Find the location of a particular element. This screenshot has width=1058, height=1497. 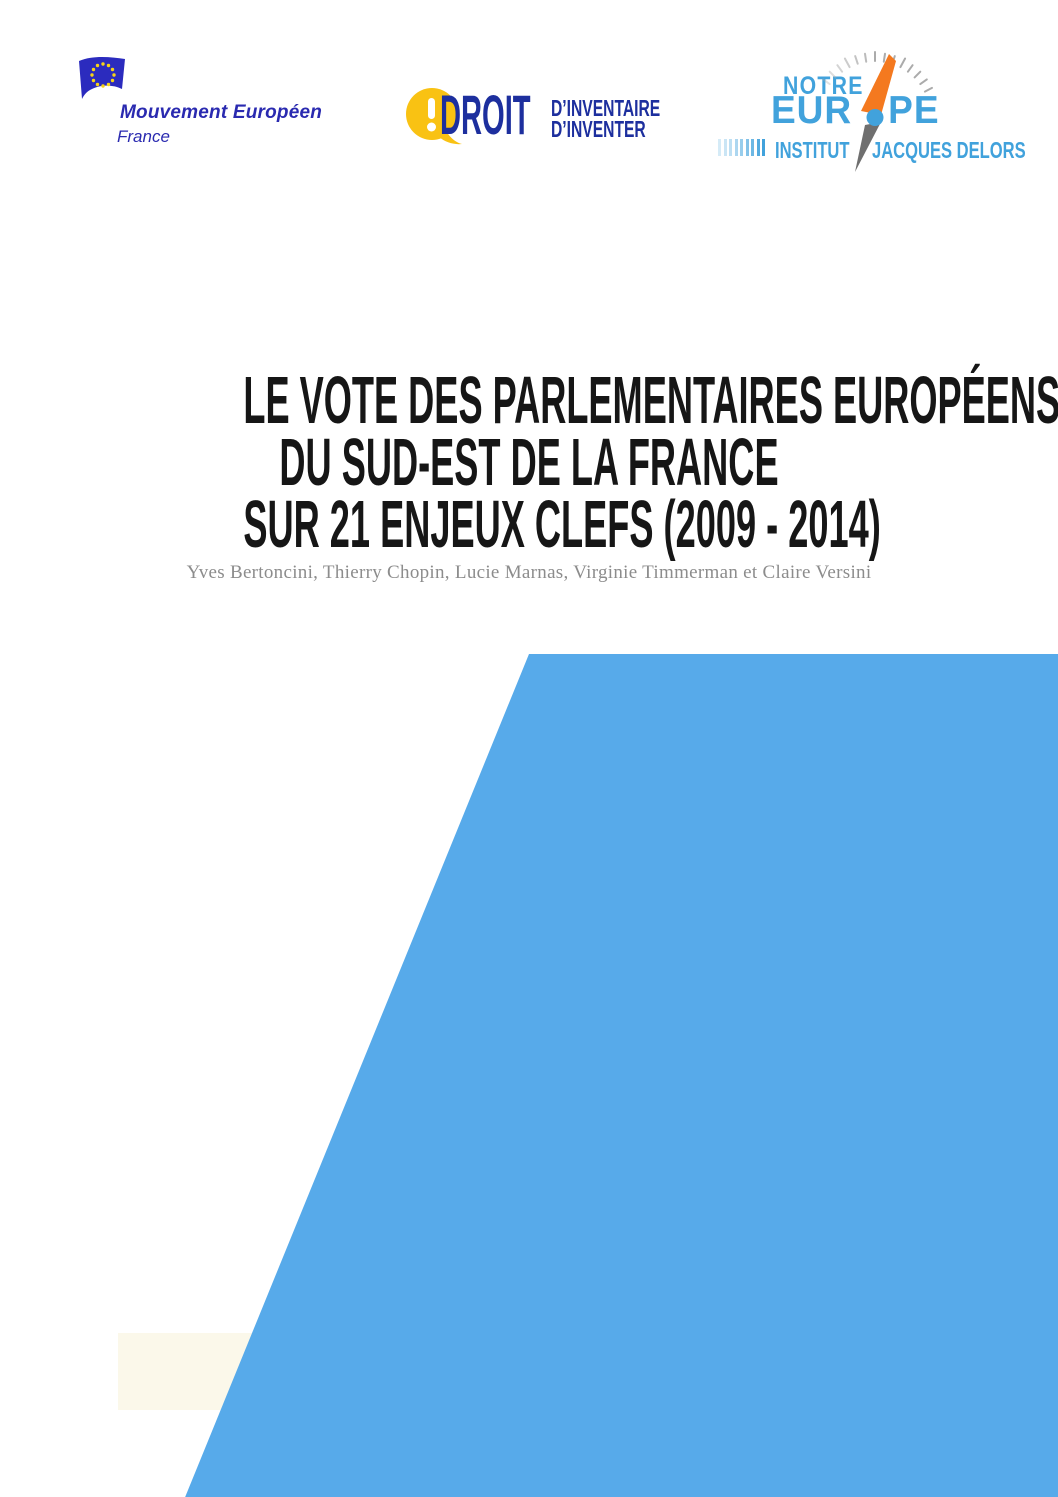

logo-notre-europe: NOTRE EUR PE INSTITUT JACQUES DELORS is located at coordinates (870, 110).